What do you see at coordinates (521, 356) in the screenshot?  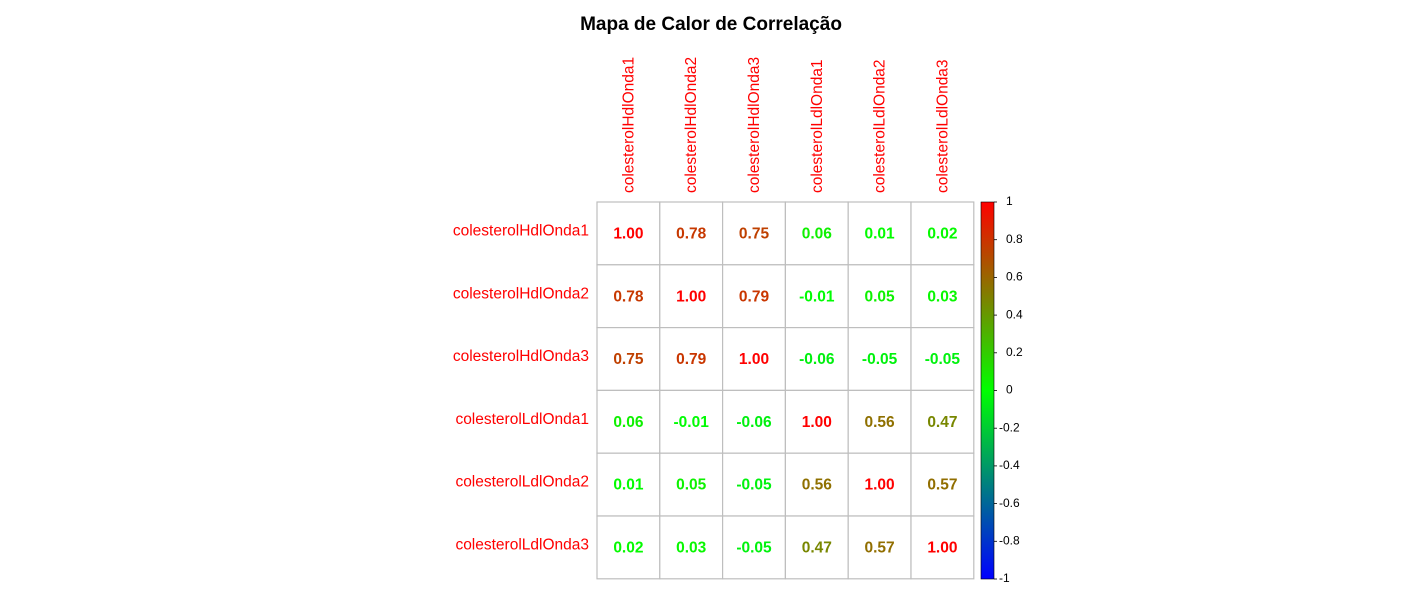 I see `row-label: colesterolHdlOnda3` at bounding box center [521, 356].